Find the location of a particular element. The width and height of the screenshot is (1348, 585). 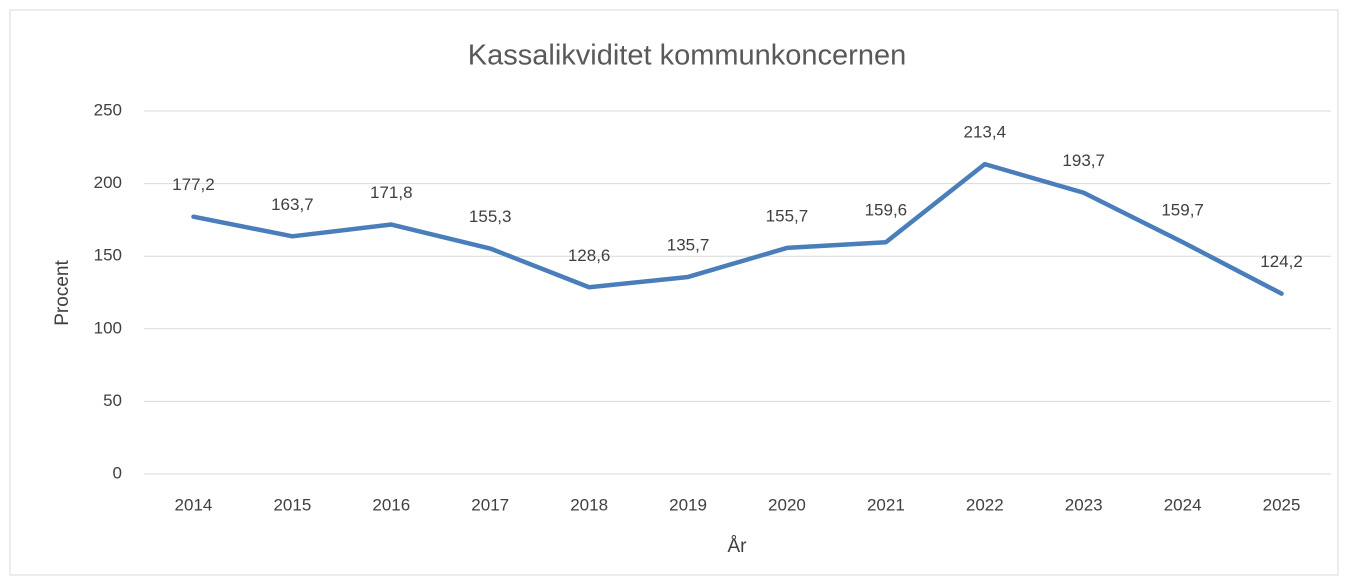

y-axis-title: Procent is located at coordinates (62, 293).